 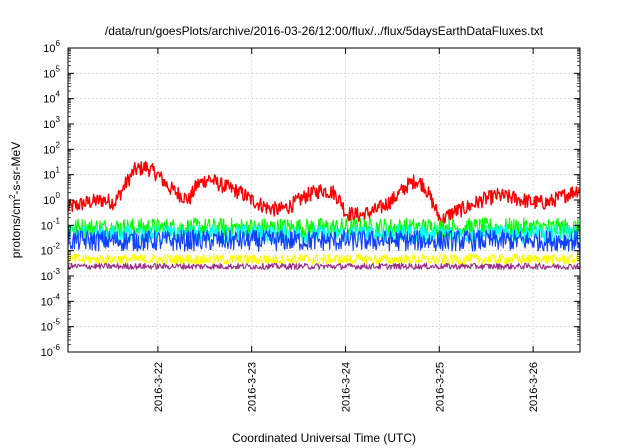 I want to click on y-tick-label: 10¹, so click(x=51, y=174).